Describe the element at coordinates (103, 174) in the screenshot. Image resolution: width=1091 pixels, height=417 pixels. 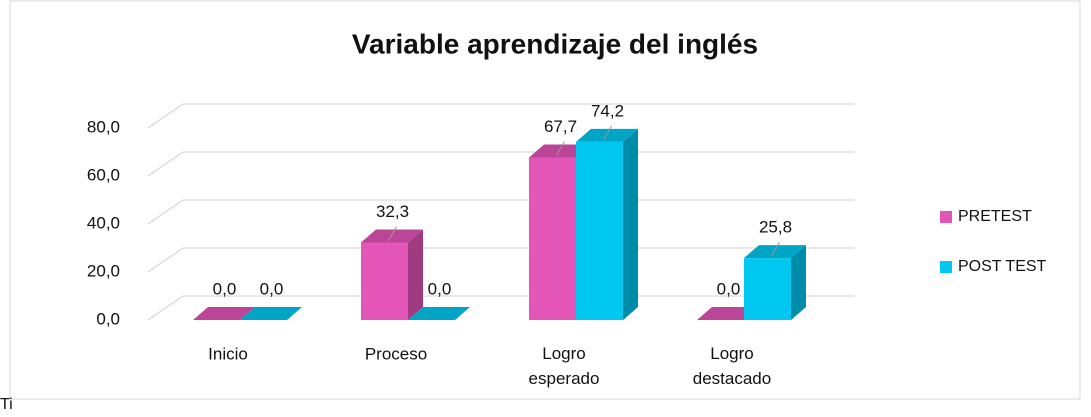
I see `y-tick-label: 60,0` at that location.